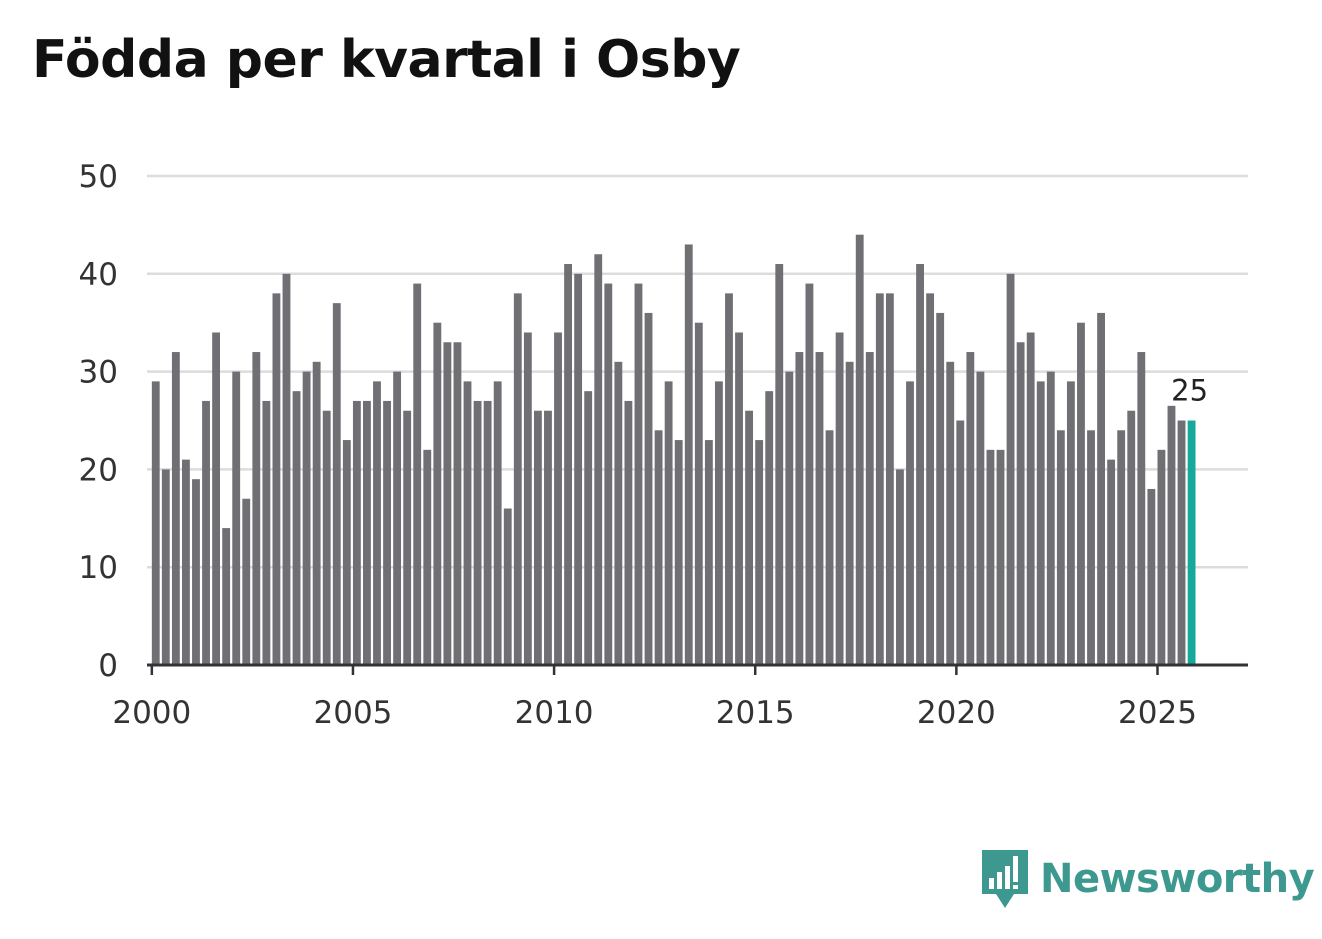 The width and height of the screenshot is (1322, 939). I want to click on y-tick-label: 40, so click(98, 275).